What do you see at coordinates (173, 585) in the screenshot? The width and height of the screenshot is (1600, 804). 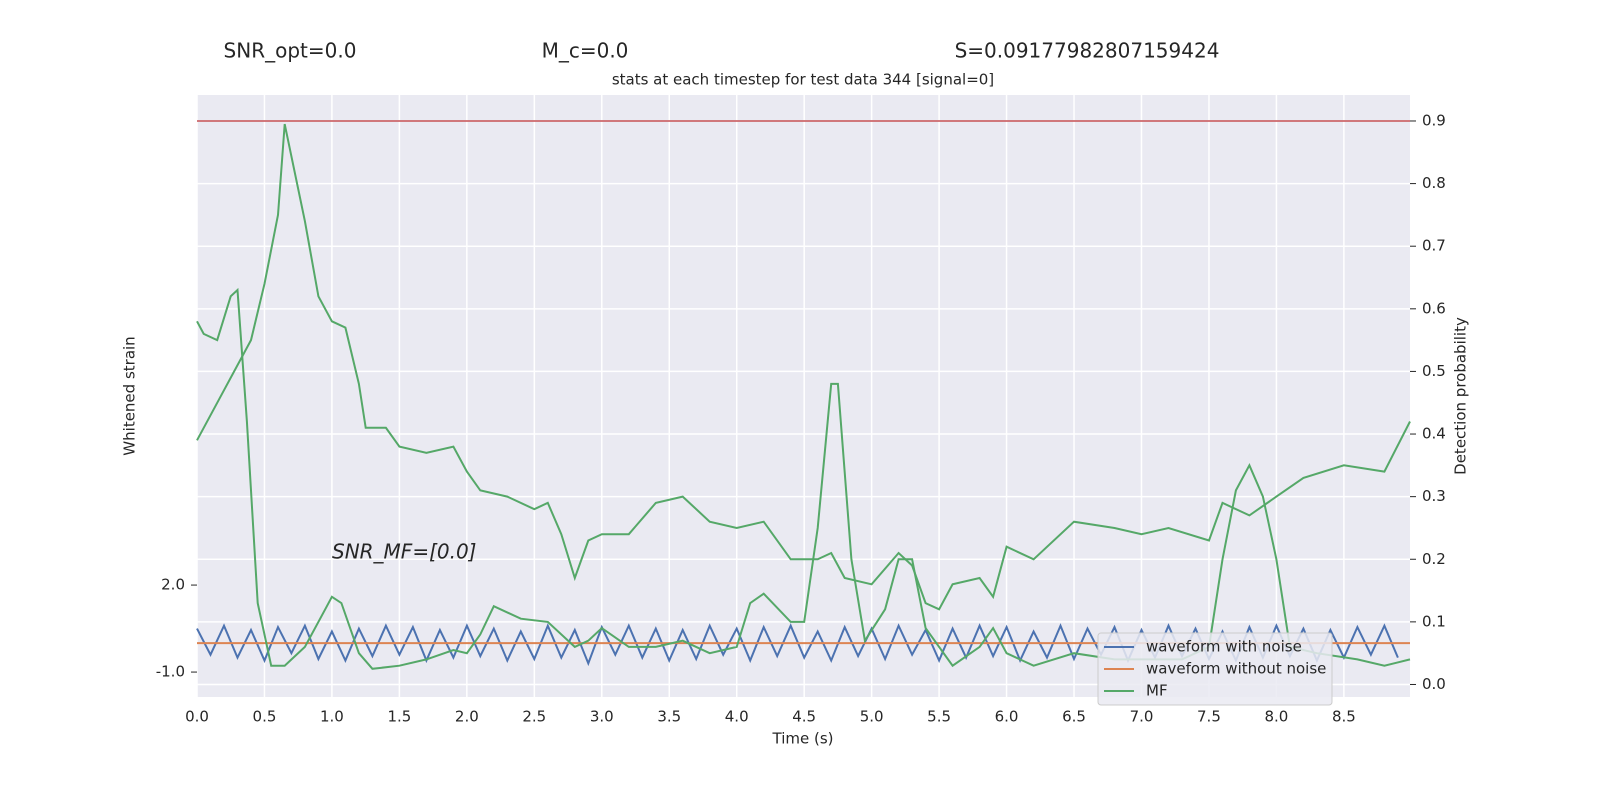 I see `y-tick-label: 2.0` at bounding box center [173, 585].